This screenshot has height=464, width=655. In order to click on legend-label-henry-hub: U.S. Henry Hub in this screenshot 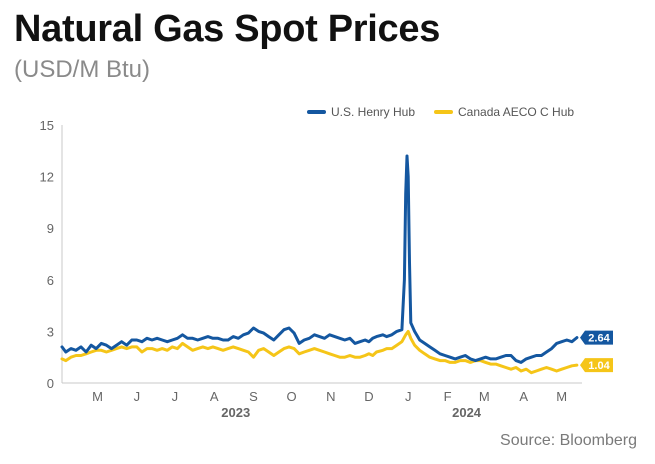, I will do `click(373, 112)`.